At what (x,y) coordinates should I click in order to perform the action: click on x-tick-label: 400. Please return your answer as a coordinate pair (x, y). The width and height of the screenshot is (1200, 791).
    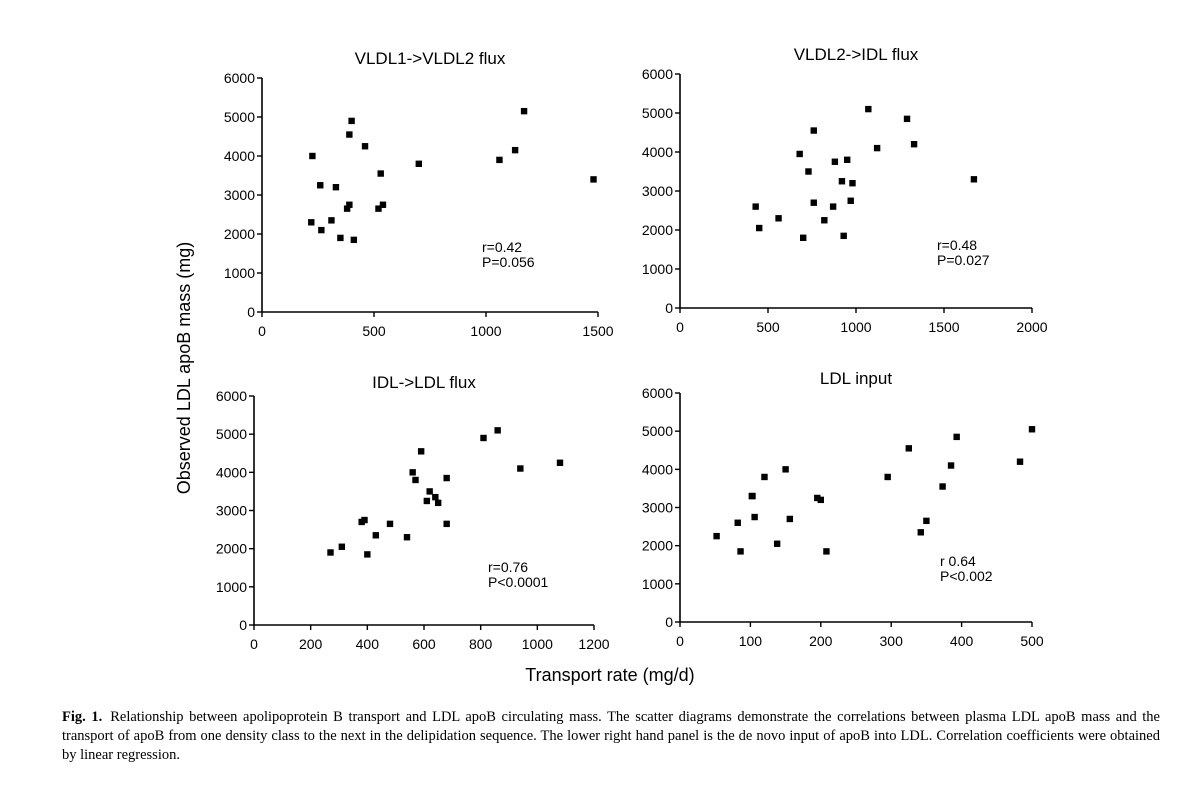
    Looking at the image, I should click on (962, 641).